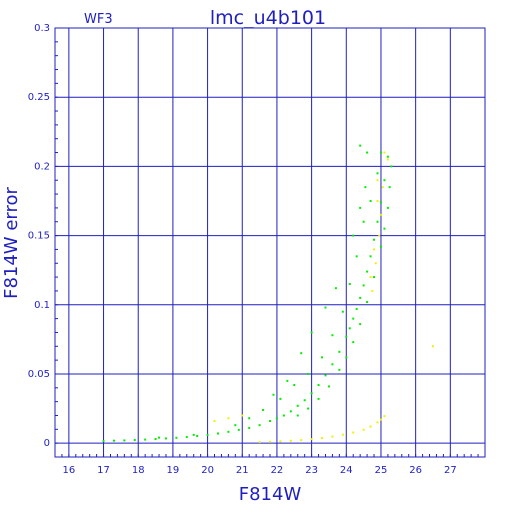 This screenshot has height=512, width=512. I want to click on x-tick-labels: 16 17 18 19 20 21 22 23 24 25 26 27, so click(260, 470).